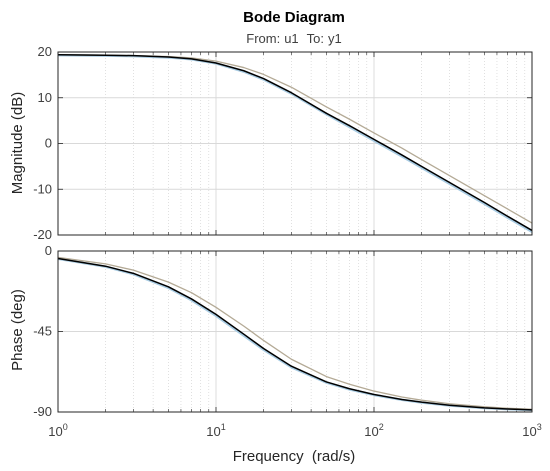 Image resolution: width=550 pixels, height=471 pixels. I want to click on frequency-x-tick-label: 10², so click(373, 430).